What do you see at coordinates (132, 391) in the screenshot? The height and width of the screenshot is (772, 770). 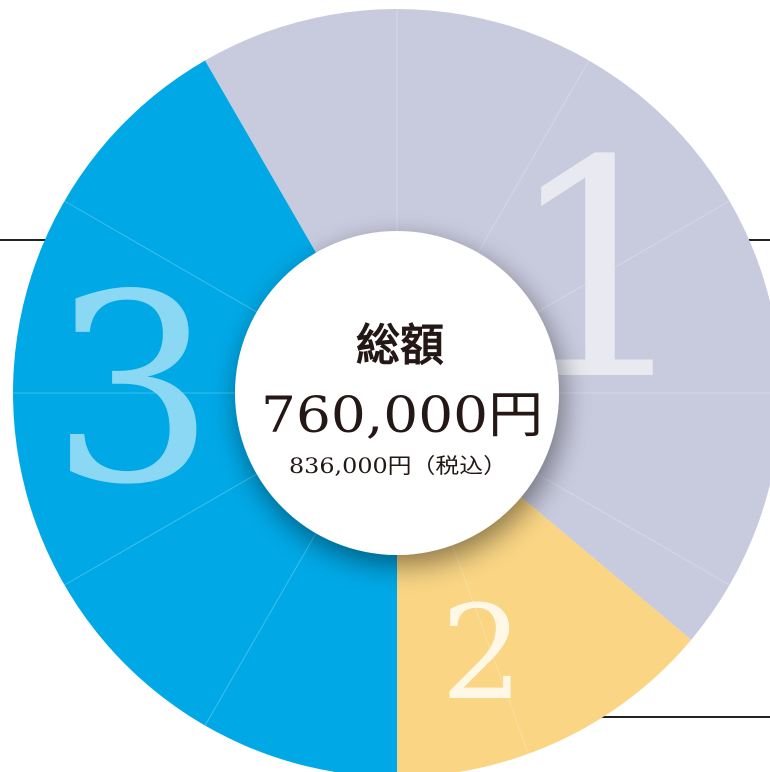 I see `segment-label-3: 3` at bounding box center [132, 391].